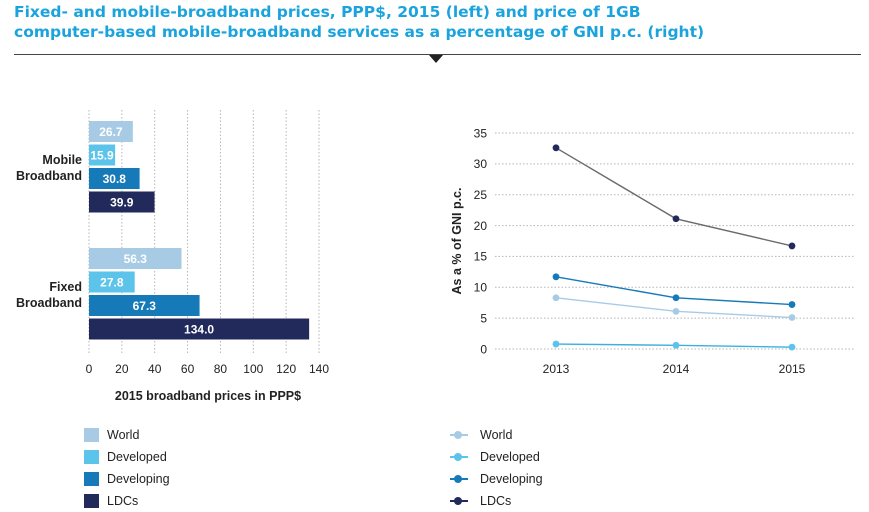  Describe the element at coordinates (792, 317) in the screenshot. I see `line-point-world-2015` at that location.